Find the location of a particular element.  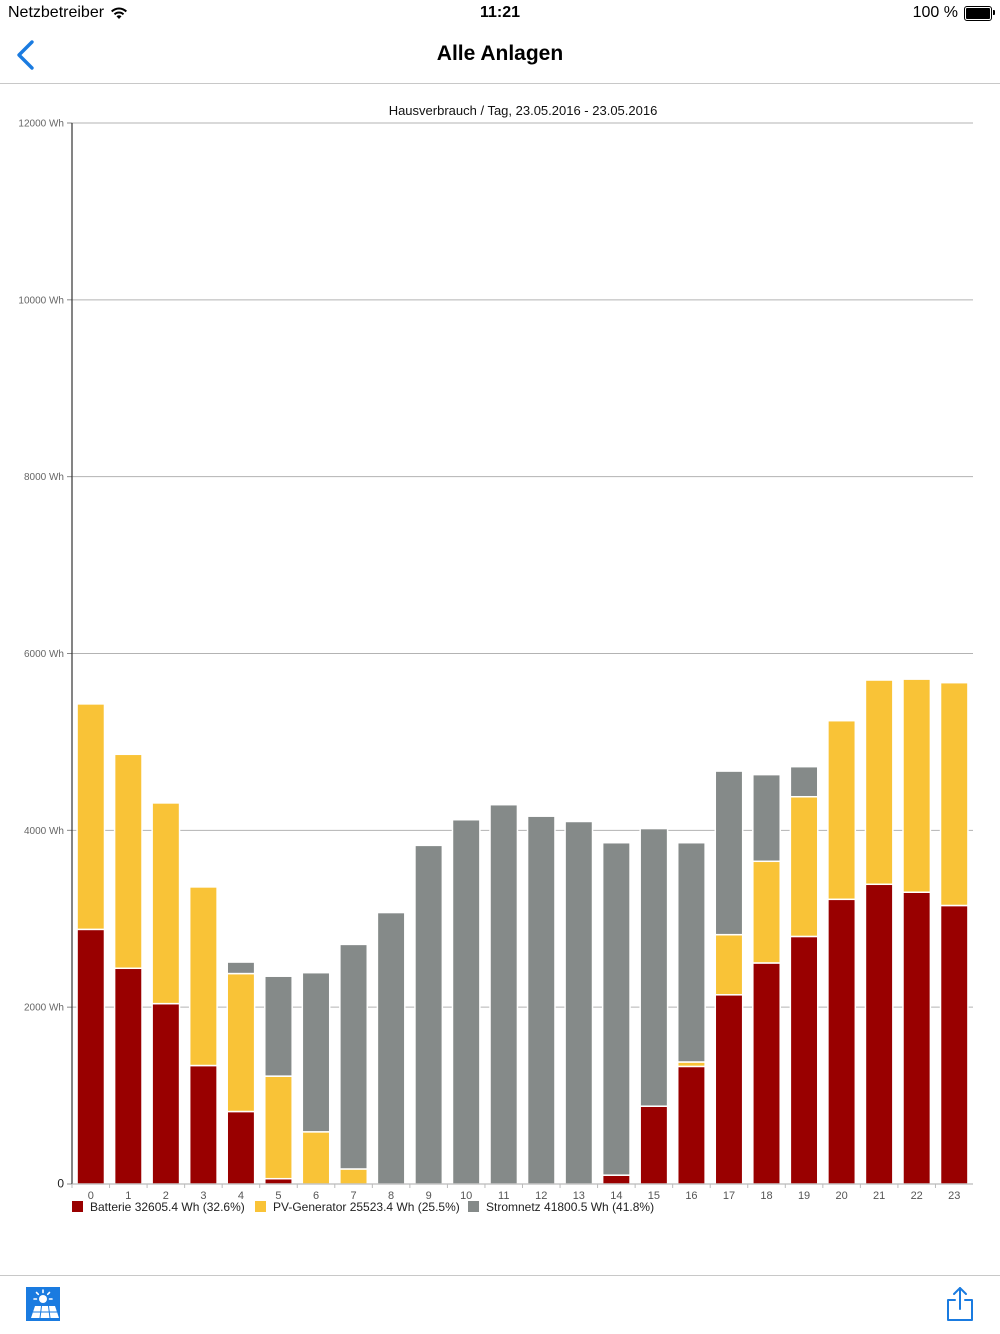

x-tick-label: 19 is located at coordinates (804, 1196).